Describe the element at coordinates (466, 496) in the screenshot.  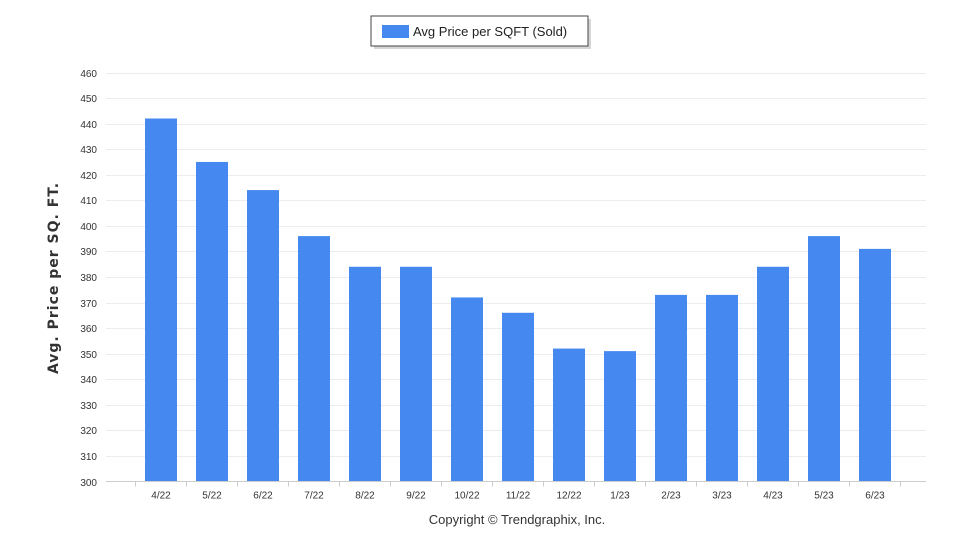
I see `x-tick-label: 10/22` at that location.